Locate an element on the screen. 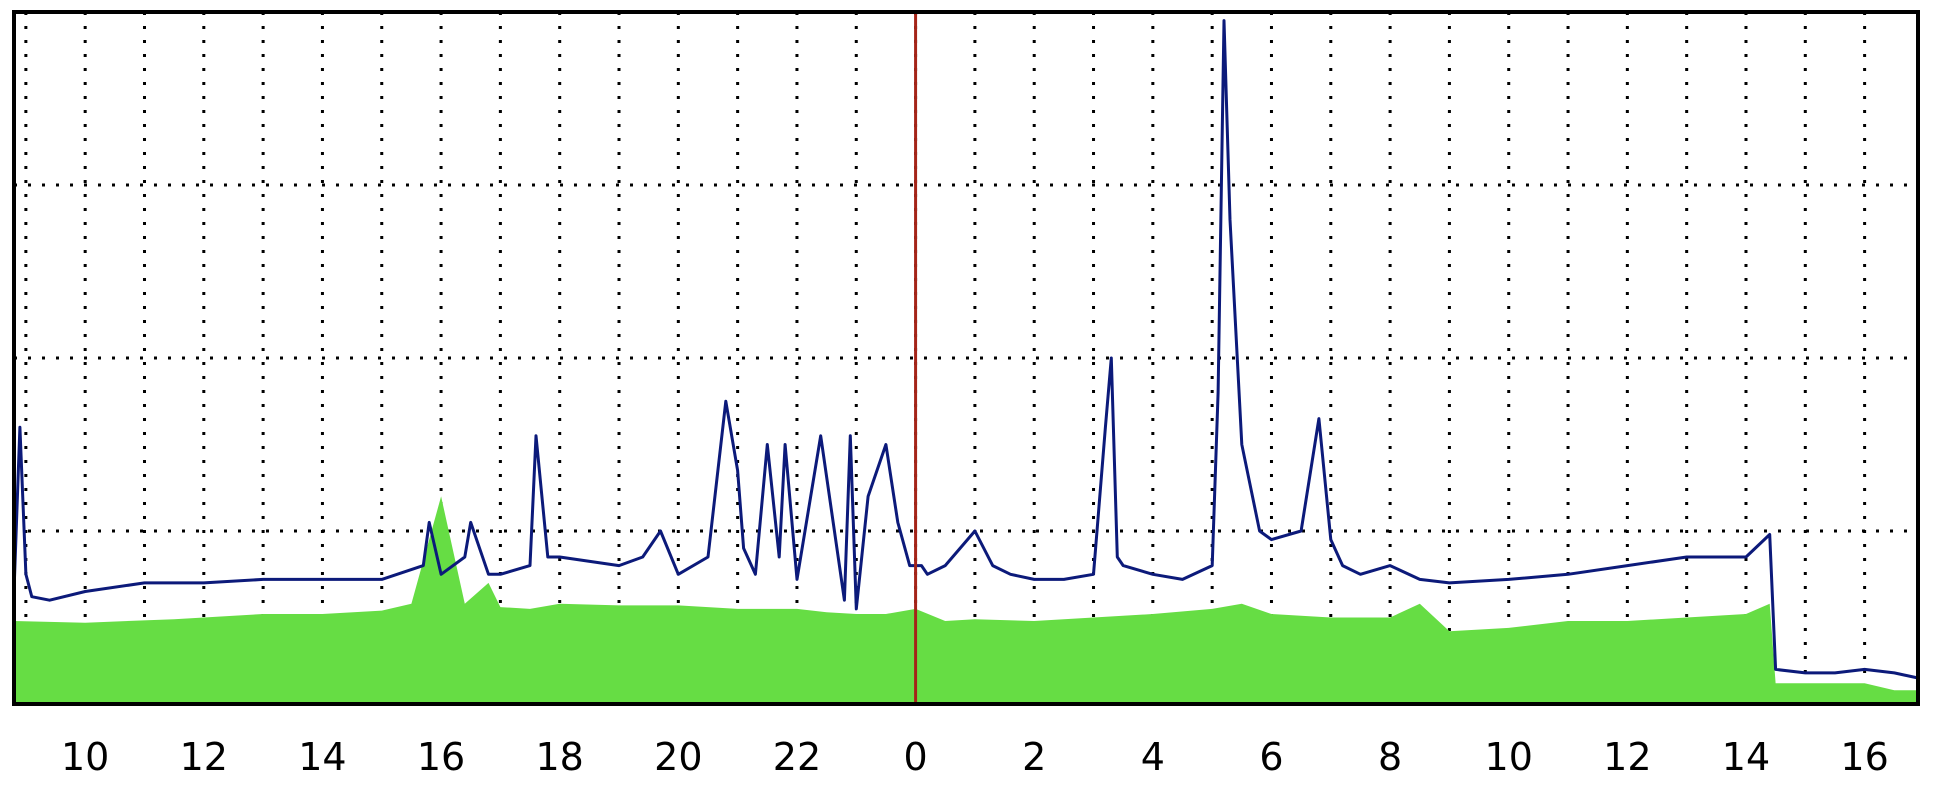 This screenshot has height=791, width=1944. x-tick-label: 8 is located at coordinates (1390, 757).